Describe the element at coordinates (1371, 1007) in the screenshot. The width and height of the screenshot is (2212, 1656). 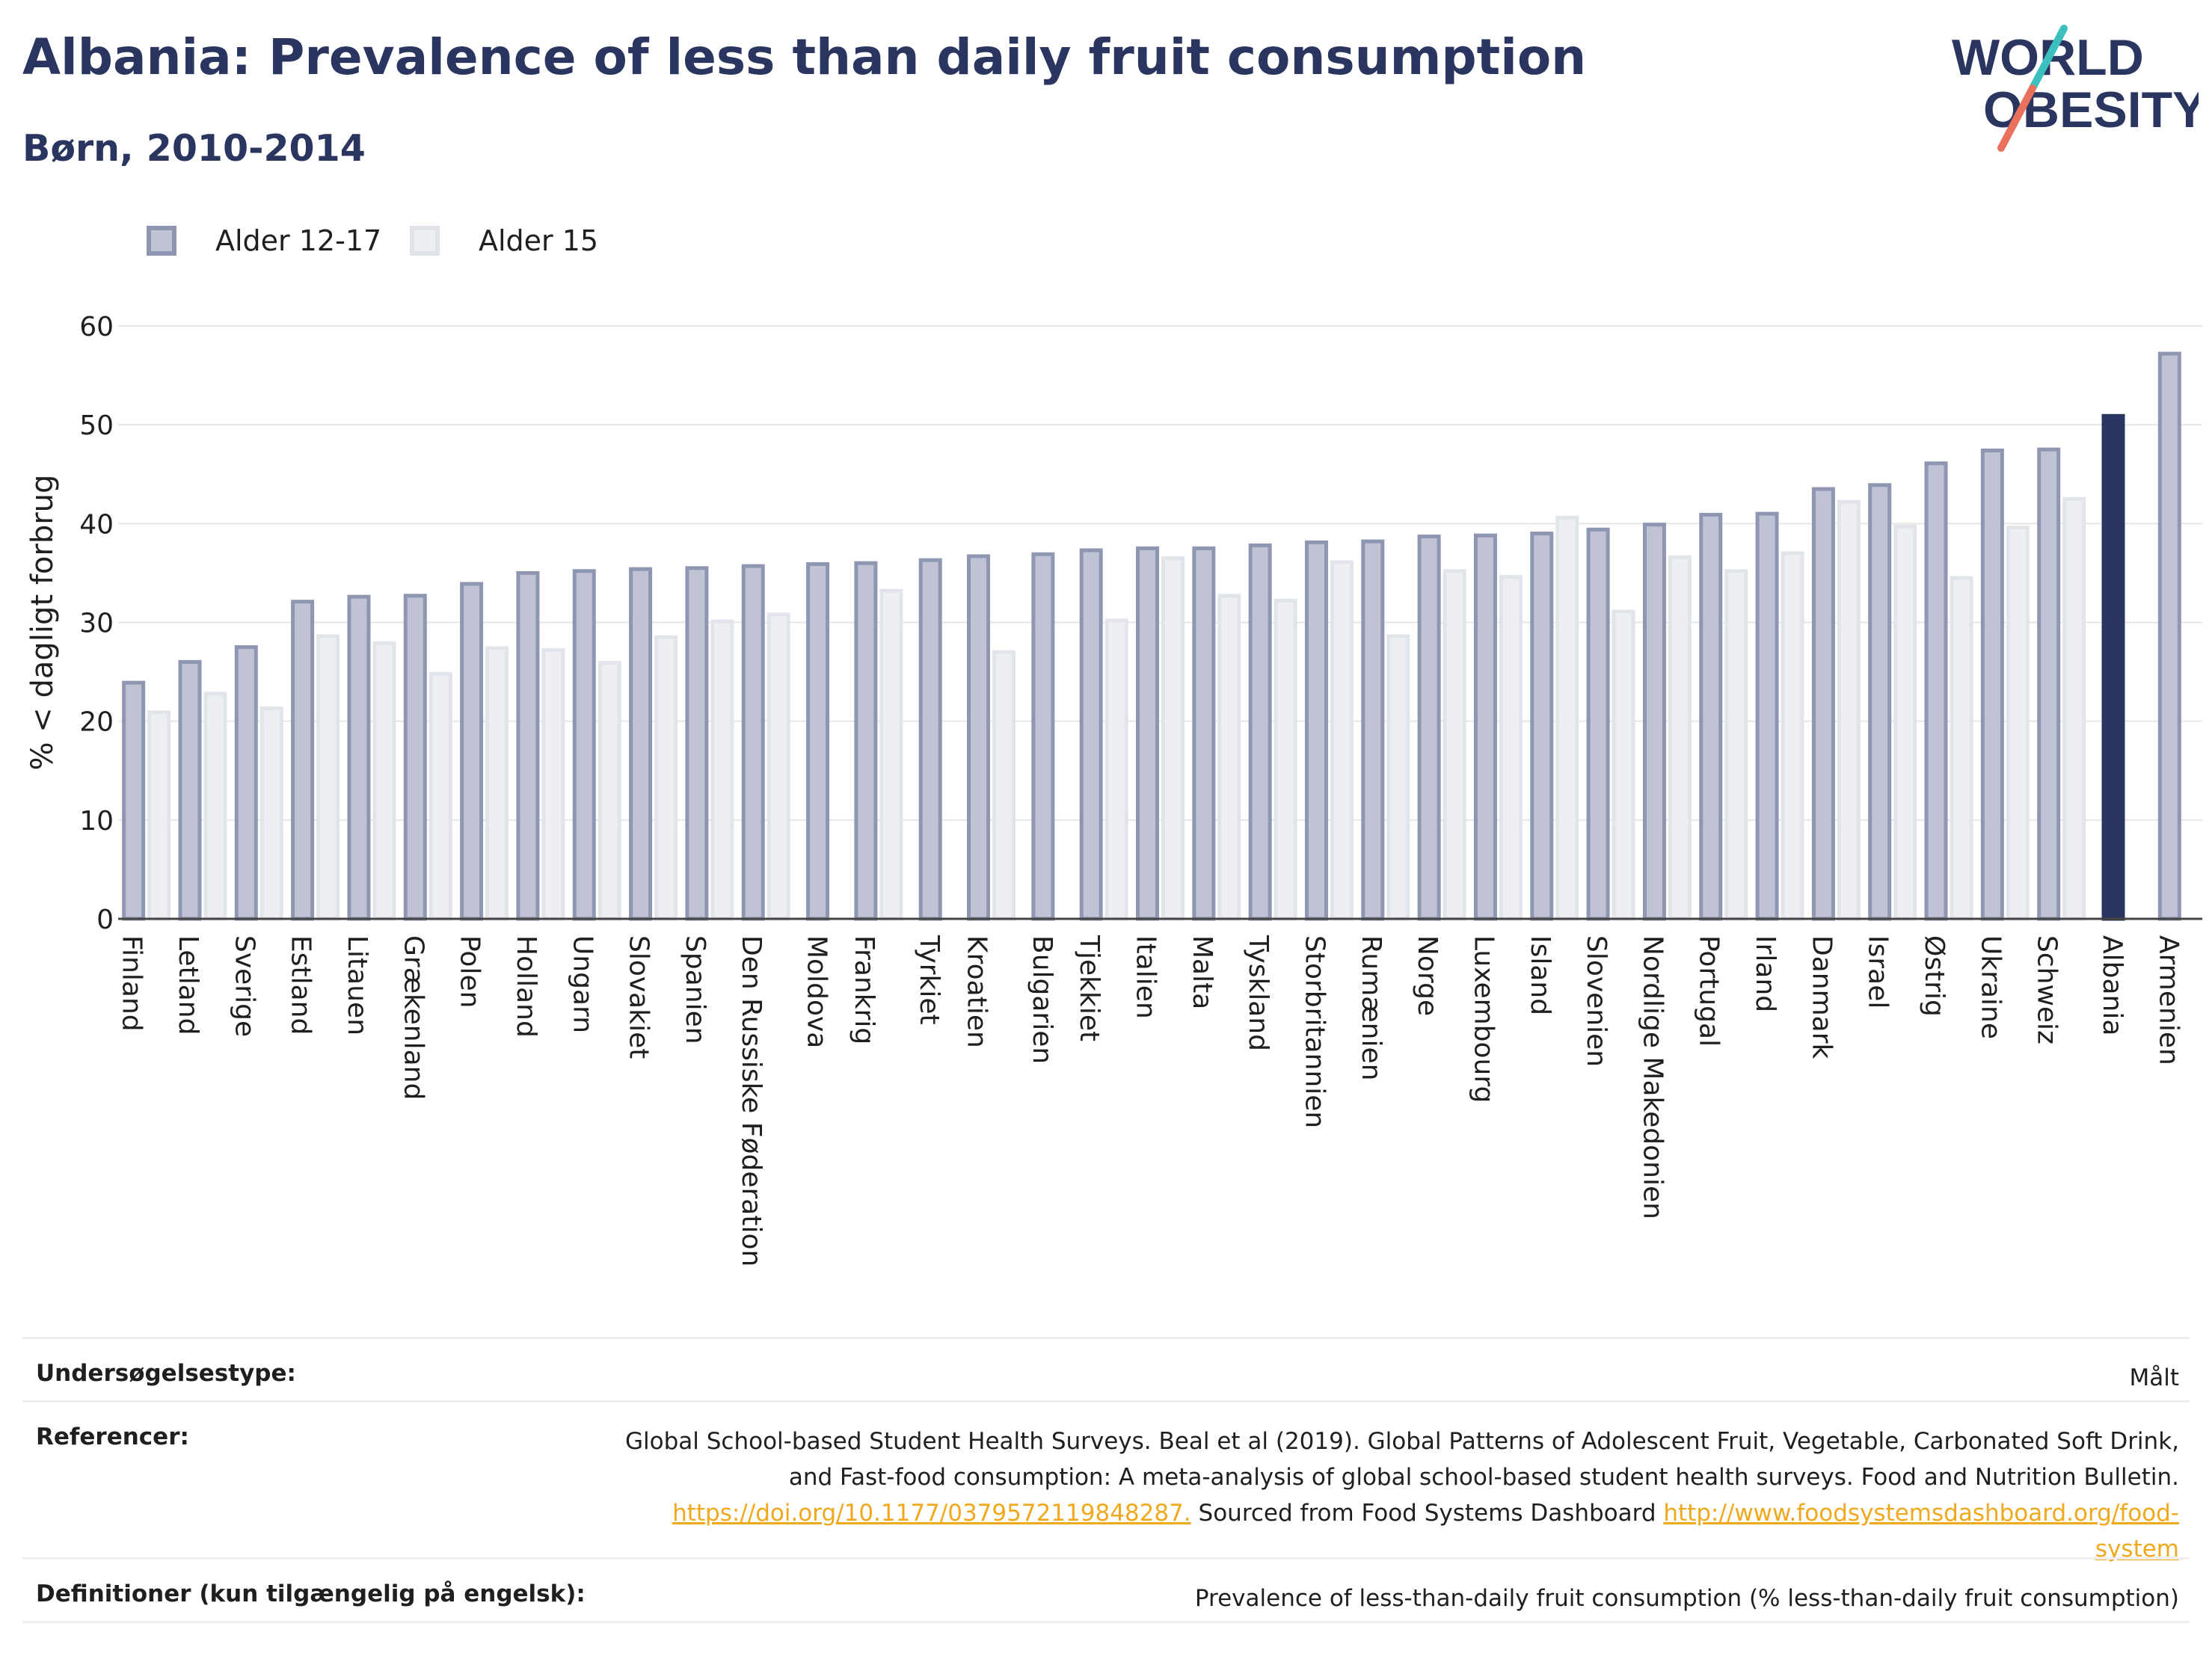
I see `x-tick-label: Rumænien` at that location.